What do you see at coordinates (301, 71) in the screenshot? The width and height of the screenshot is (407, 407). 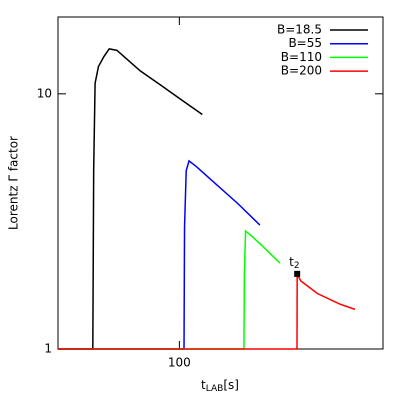 I see `legend-label: B=200` at bounding box center [301, 71].